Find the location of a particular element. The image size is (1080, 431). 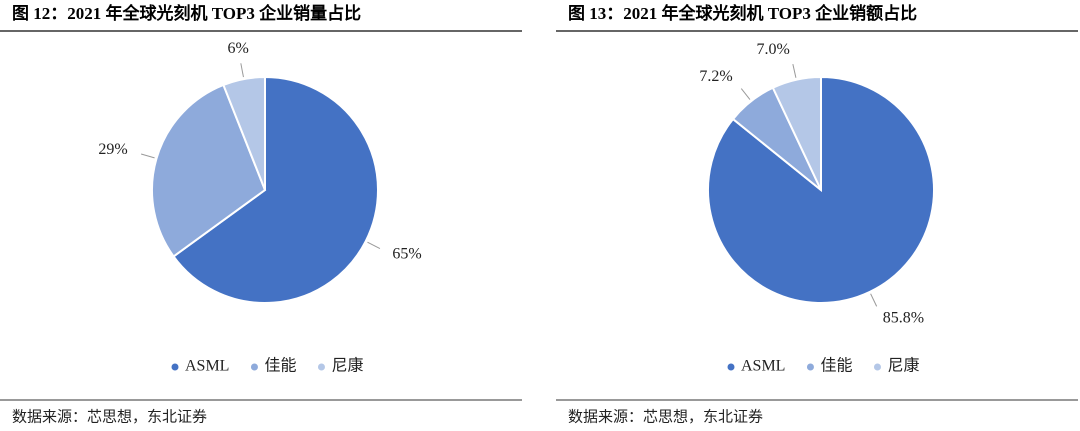

data-label: 7.2% is located at coordinates (715, 76).